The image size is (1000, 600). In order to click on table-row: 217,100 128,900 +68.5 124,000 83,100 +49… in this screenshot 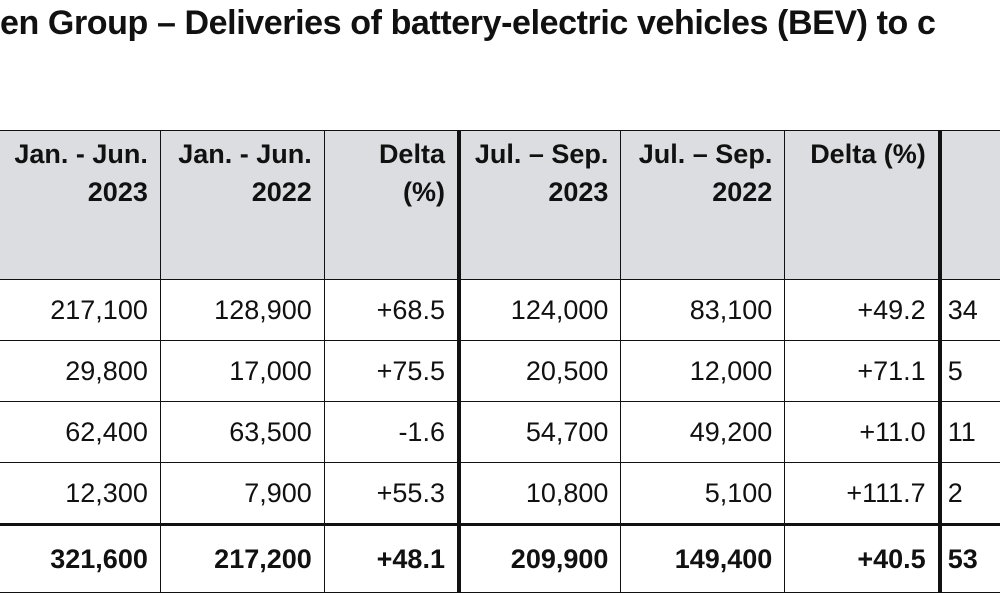, I will do `click(500, 310)`.